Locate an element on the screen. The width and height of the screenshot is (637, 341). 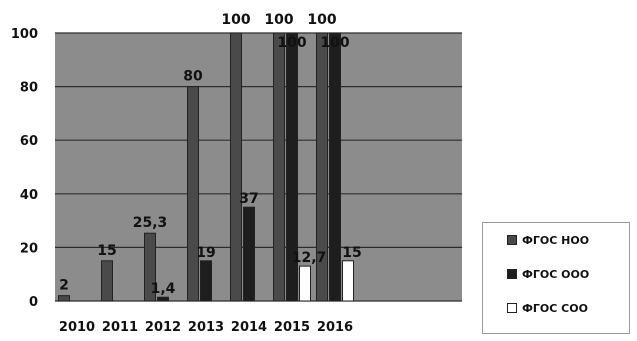
legend: ФГОС НОО ФГОС ООО ФГОС СОО is located at coordinates (556, 278).